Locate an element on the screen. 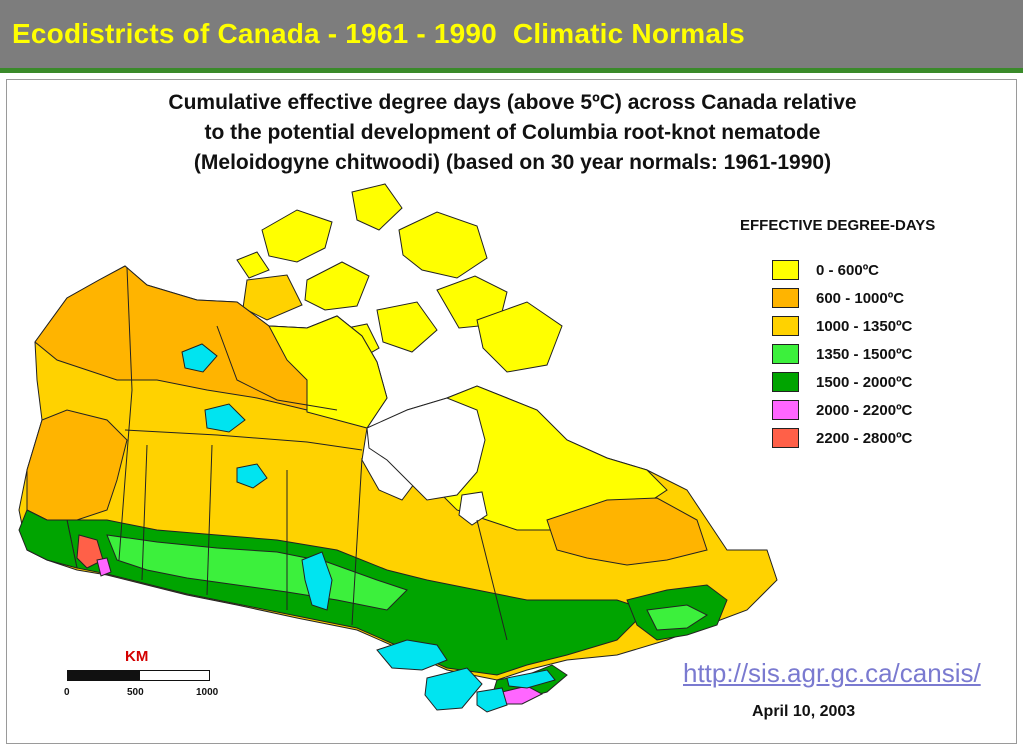 The height and width of the screenshot is (750, 1023). map-date: April 10, 2003 is located at coordinates (804, 711).